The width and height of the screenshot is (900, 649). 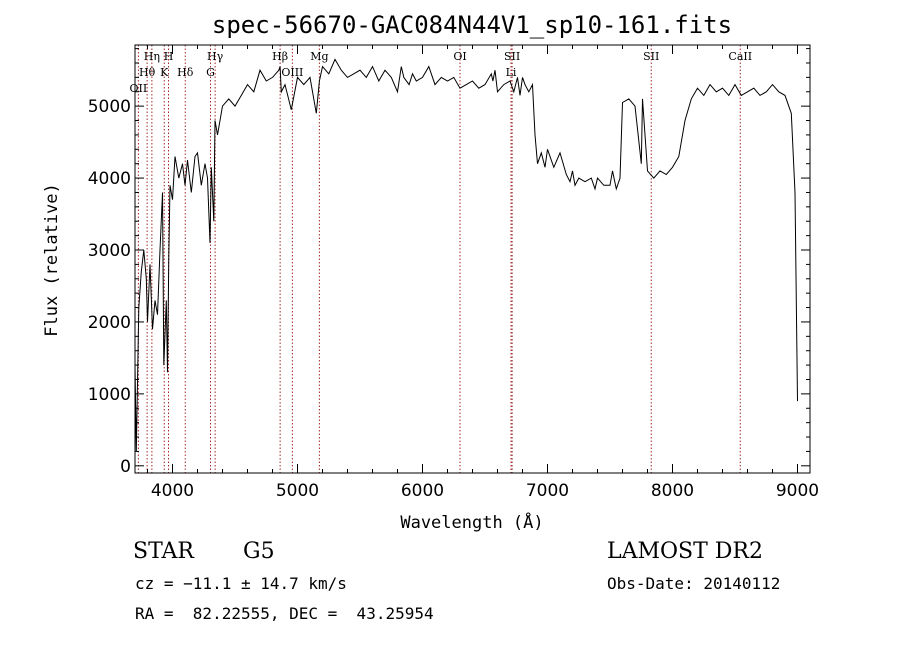 I want to click on y-tick-label-4: 4000, so click(x=109, y=179).